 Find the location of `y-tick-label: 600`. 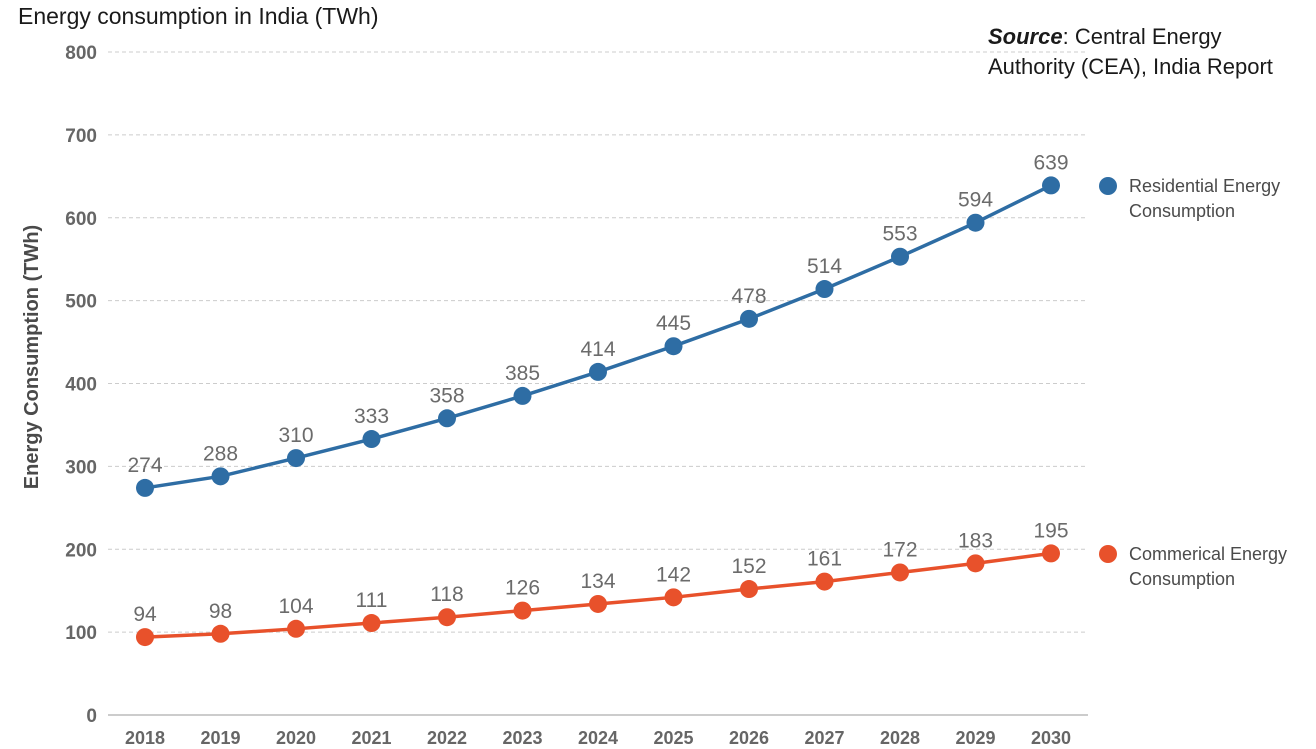

y-tick-label: 600 is located at coordinates (81, 219).